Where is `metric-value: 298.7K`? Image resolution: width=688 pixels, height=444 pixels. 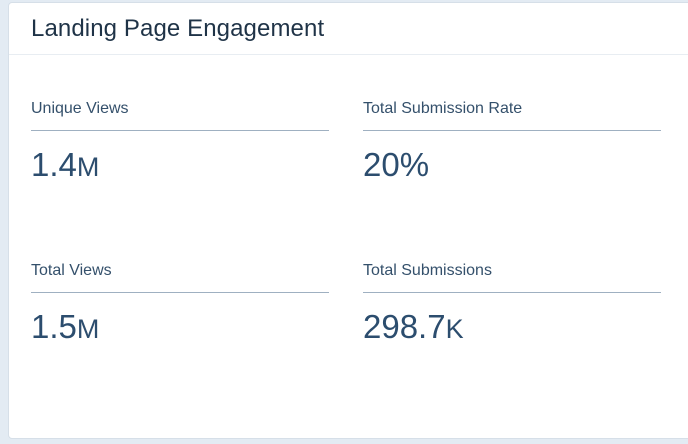 metric-value: 298.7K is located at coordinates (512, 328).